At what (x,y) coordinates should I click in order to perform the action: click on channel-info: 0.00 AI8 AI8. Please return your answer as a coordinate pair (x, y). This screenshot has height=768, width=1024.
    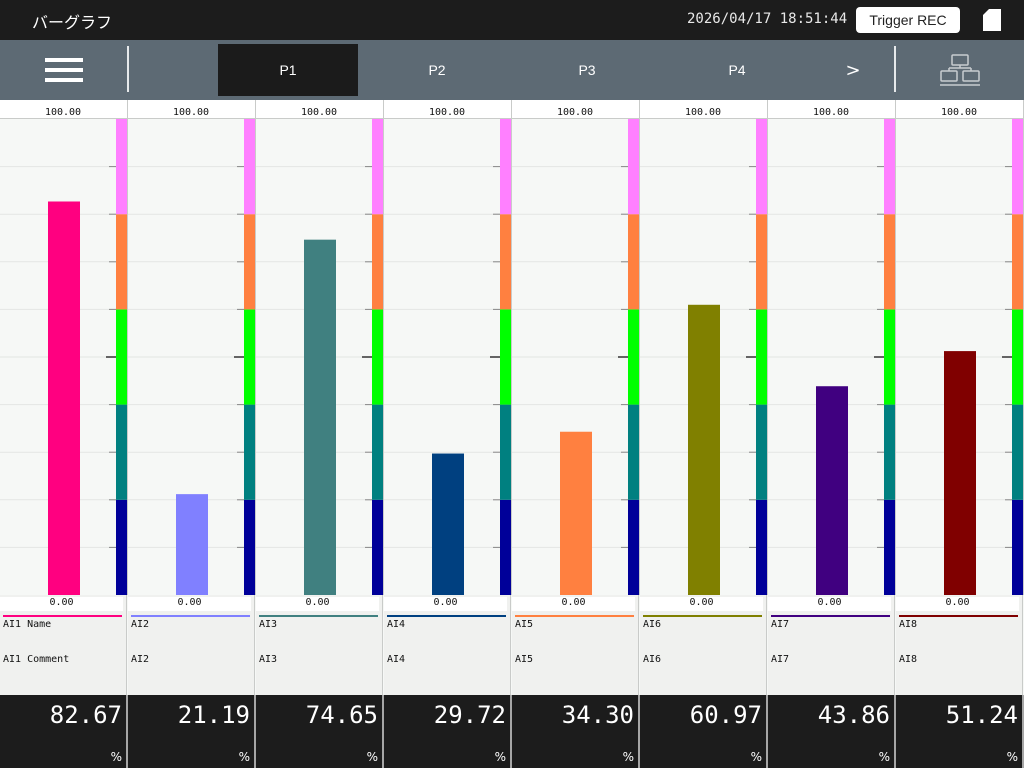
    Looking at the image, I should click on (959, 645).